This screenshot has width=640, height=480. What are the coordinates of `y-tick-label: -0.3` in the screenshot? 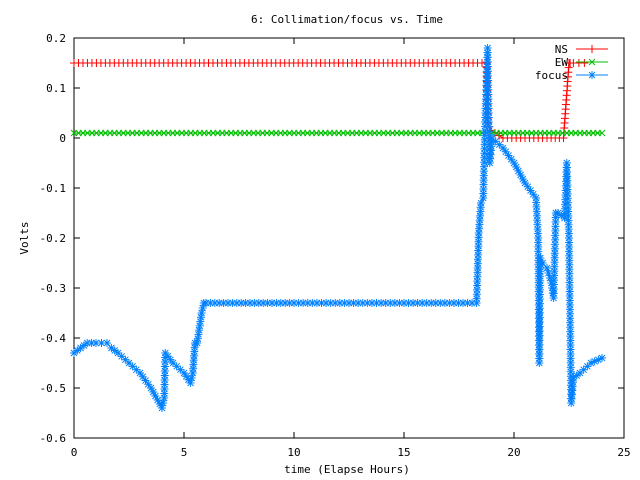 It's located at (53, 288).